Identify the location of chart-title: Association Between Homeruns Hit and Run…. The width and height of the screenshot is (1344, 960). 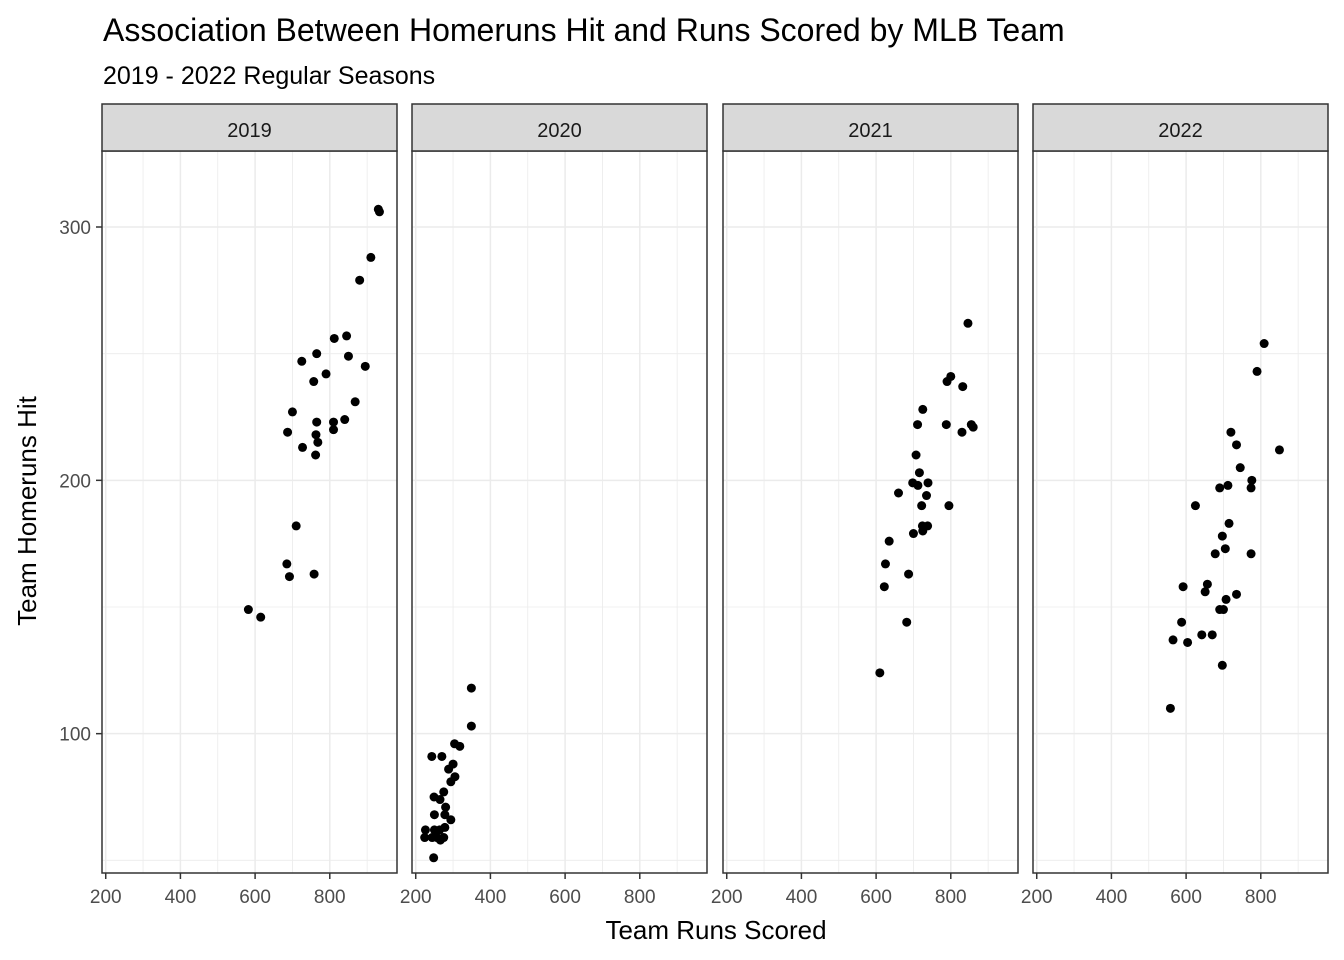
(584, 30).